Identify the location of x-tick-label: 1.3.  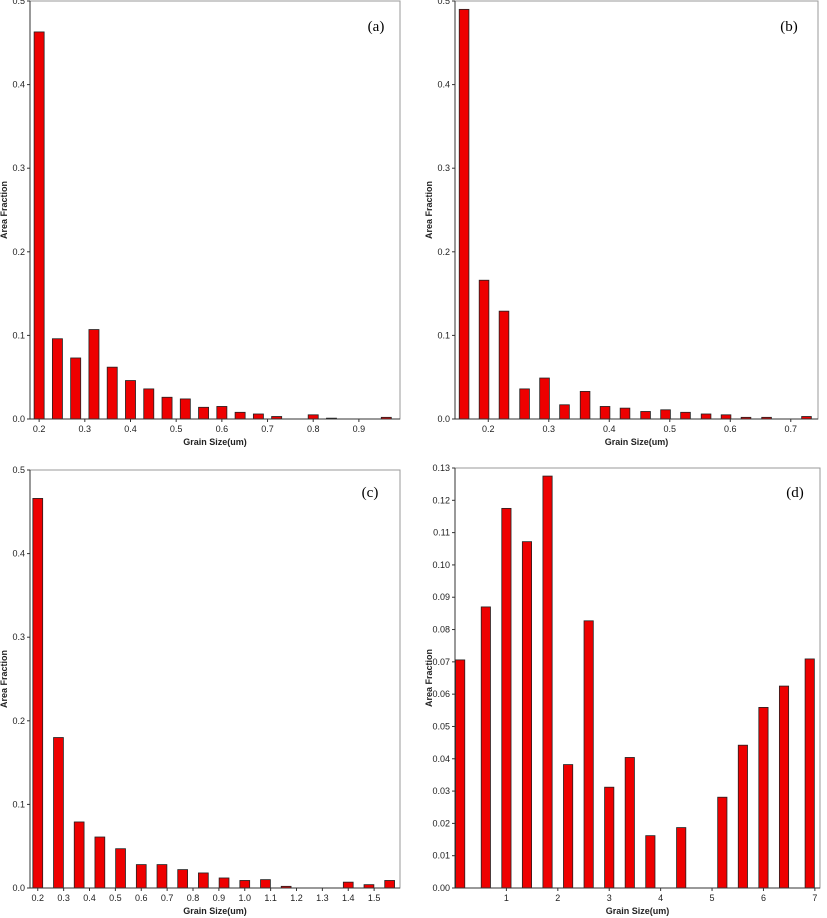
(322, 898).